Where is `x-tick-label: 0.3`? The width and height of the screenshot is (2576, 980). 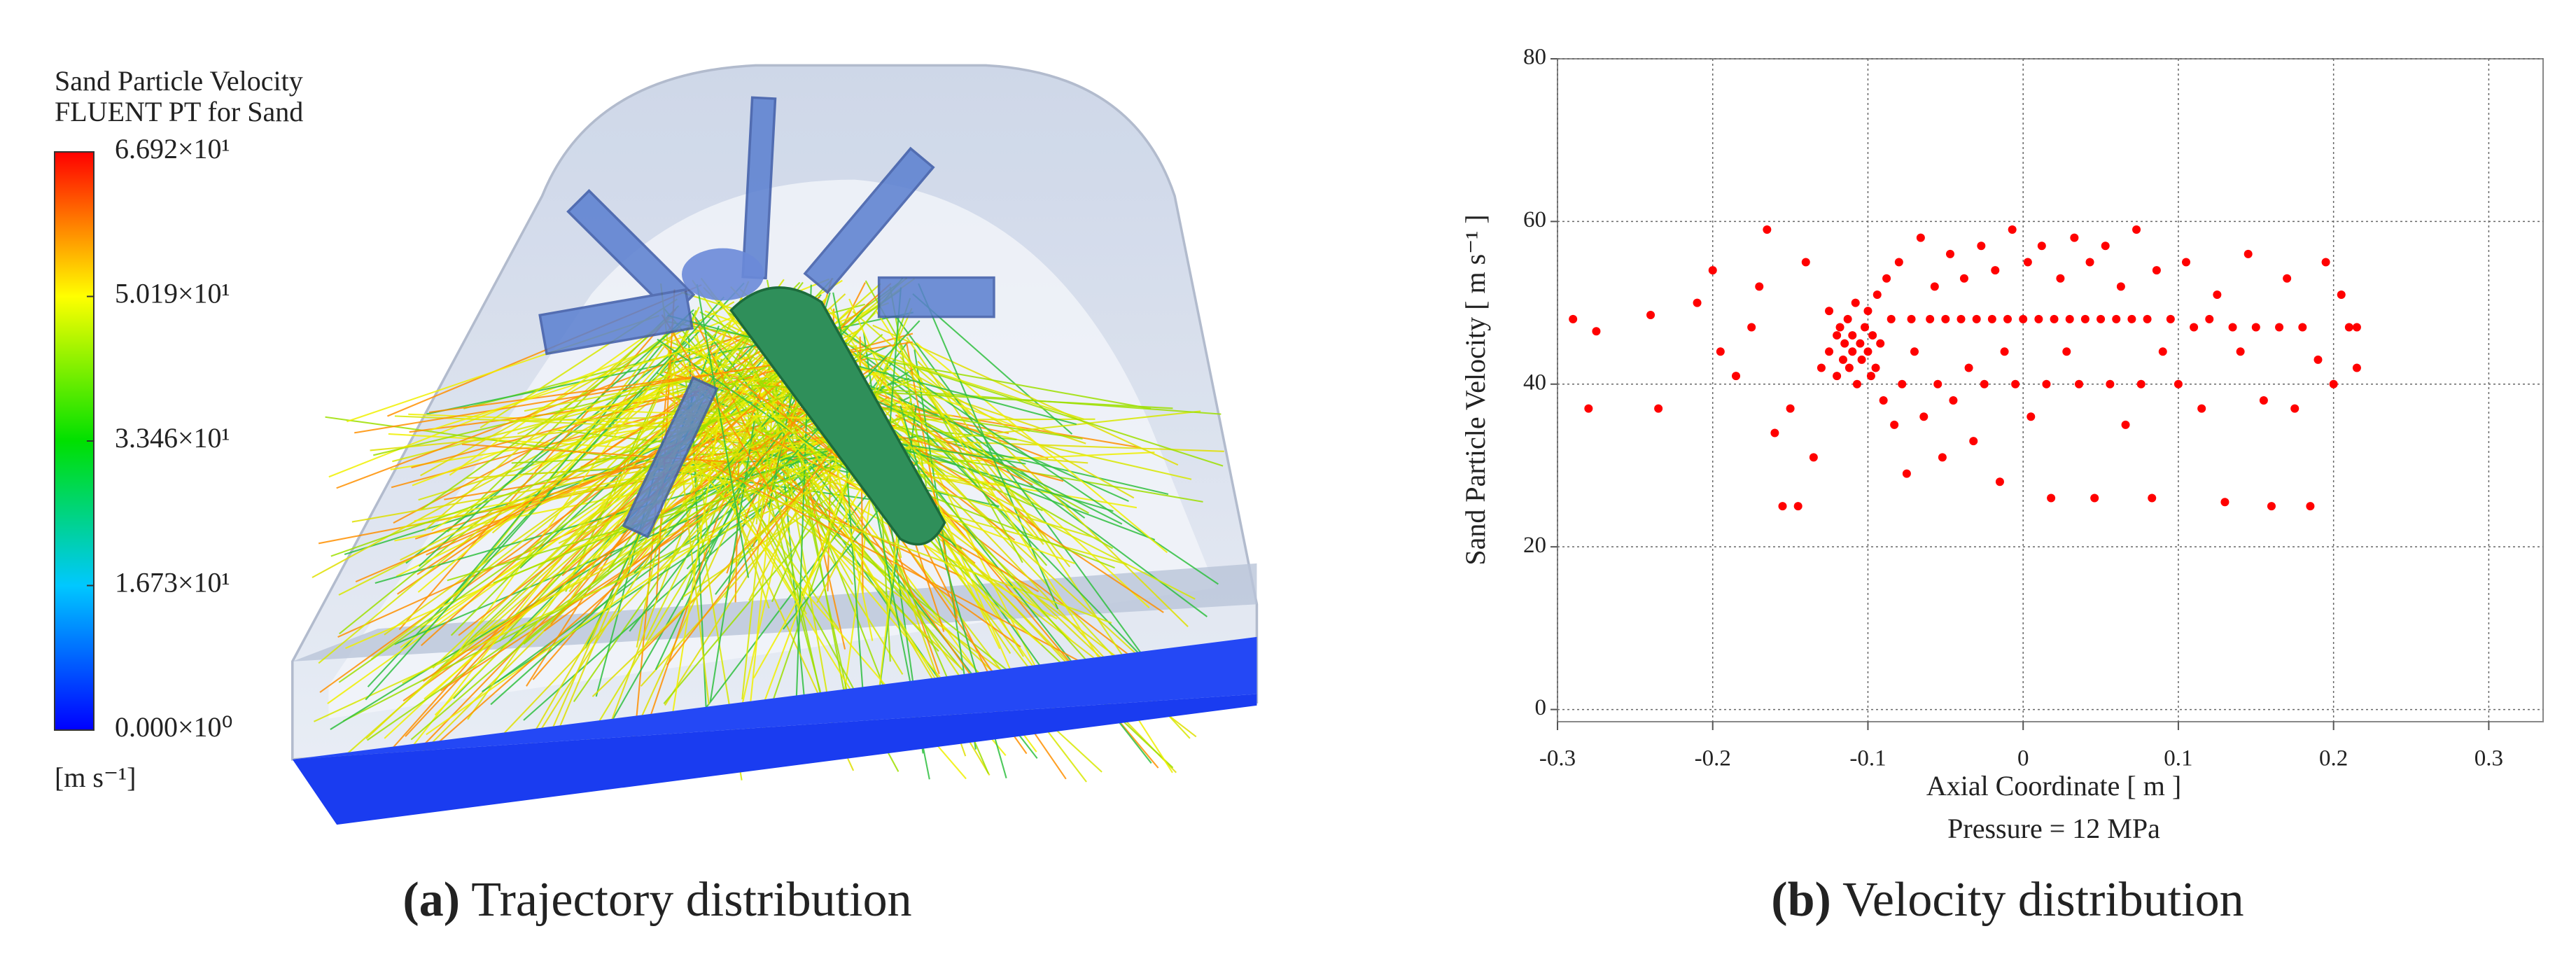 x-tick-label: 0.3 is located at coordinates (2488, 758).